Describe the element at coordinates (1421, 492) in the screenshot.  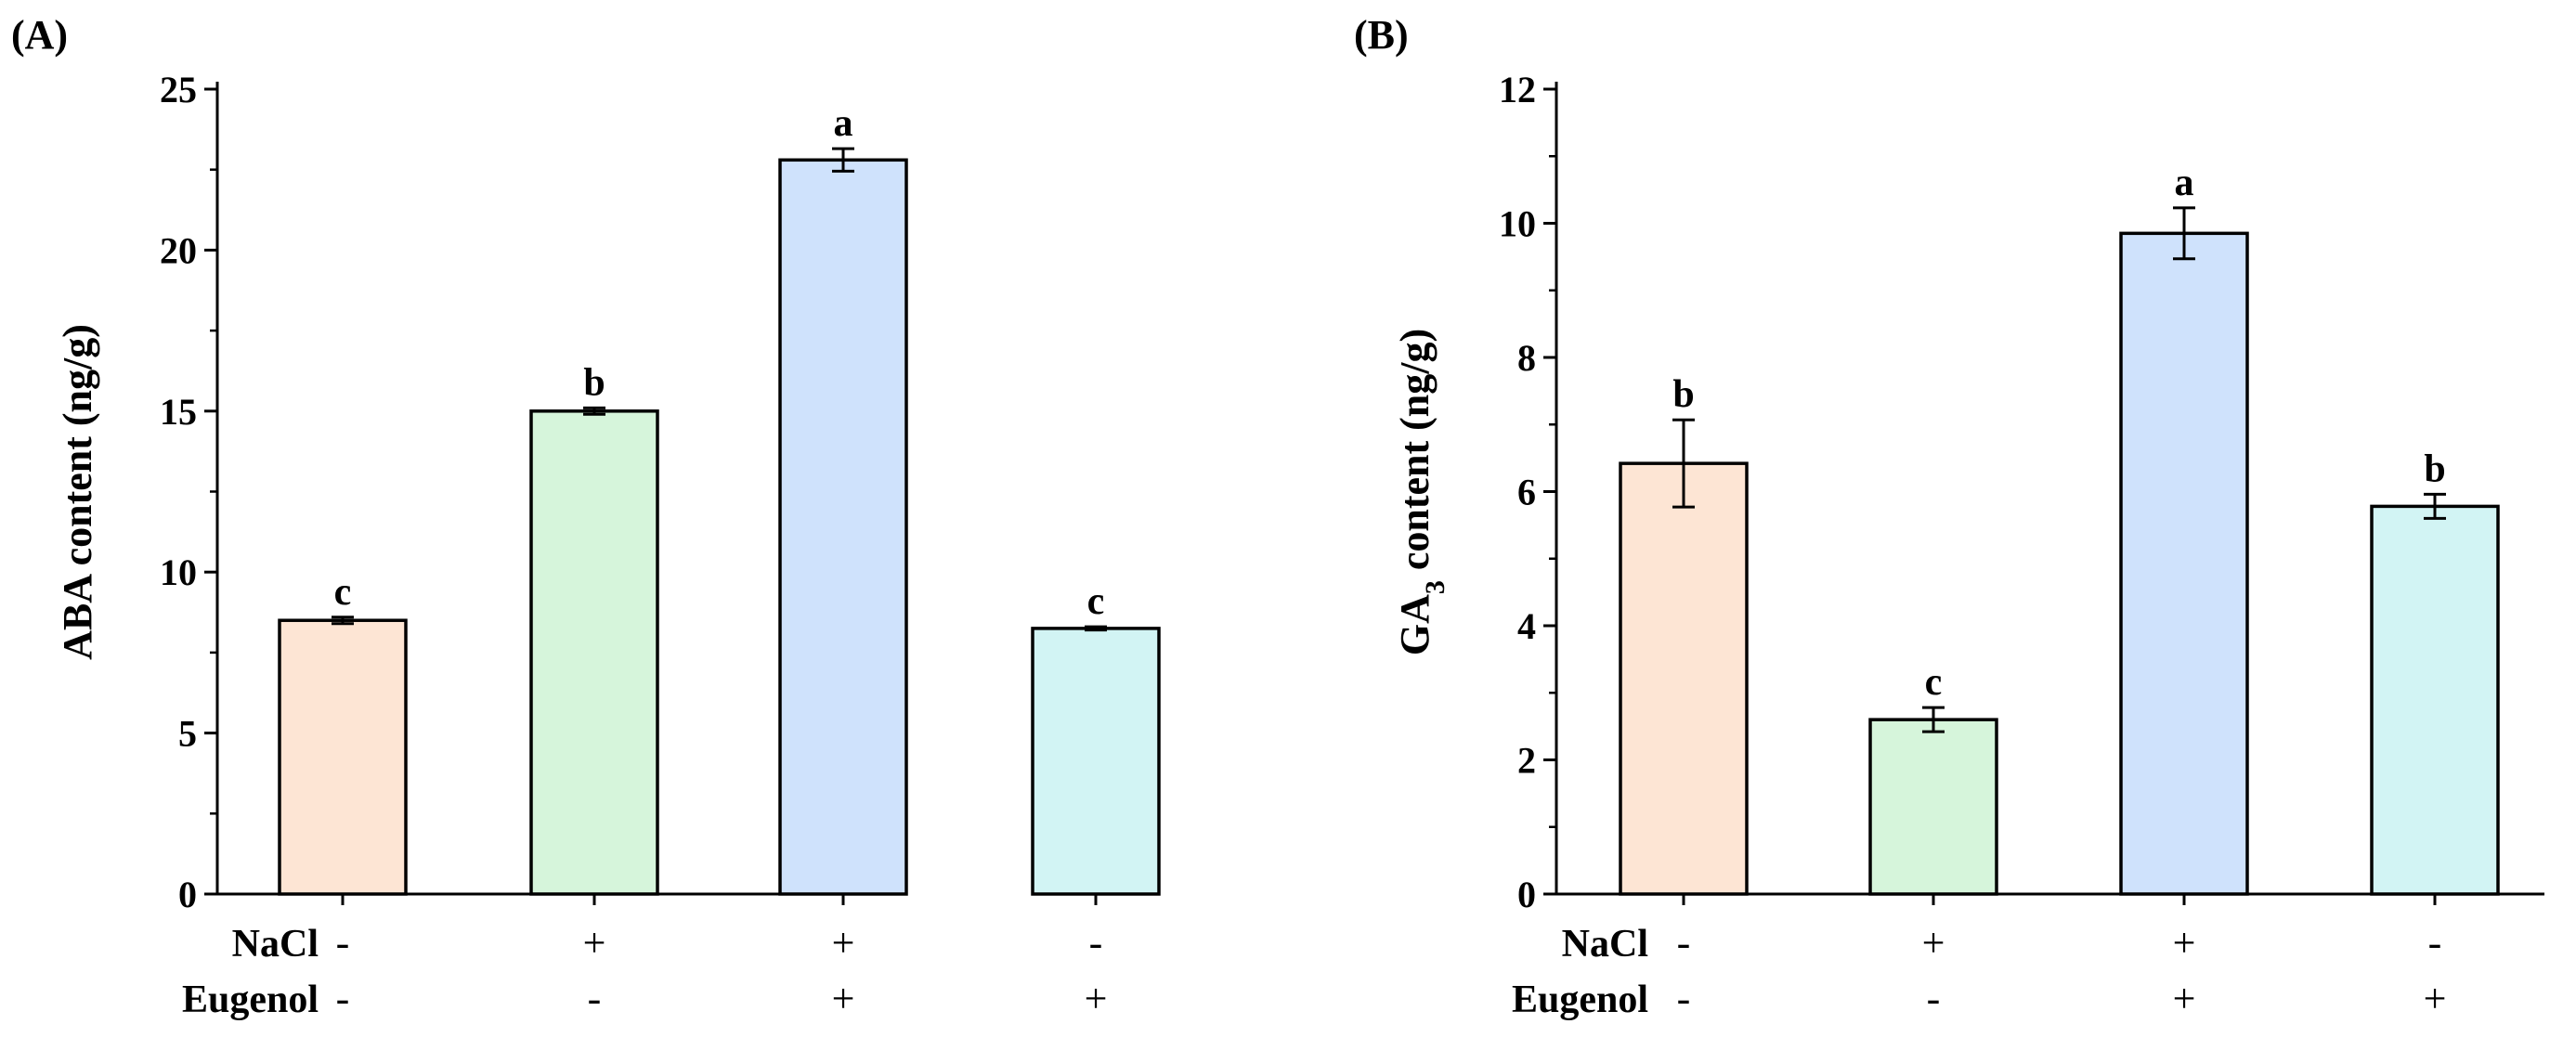
I see `panel-b-y-axis-title: GA3 content (ng/g)` at that location.